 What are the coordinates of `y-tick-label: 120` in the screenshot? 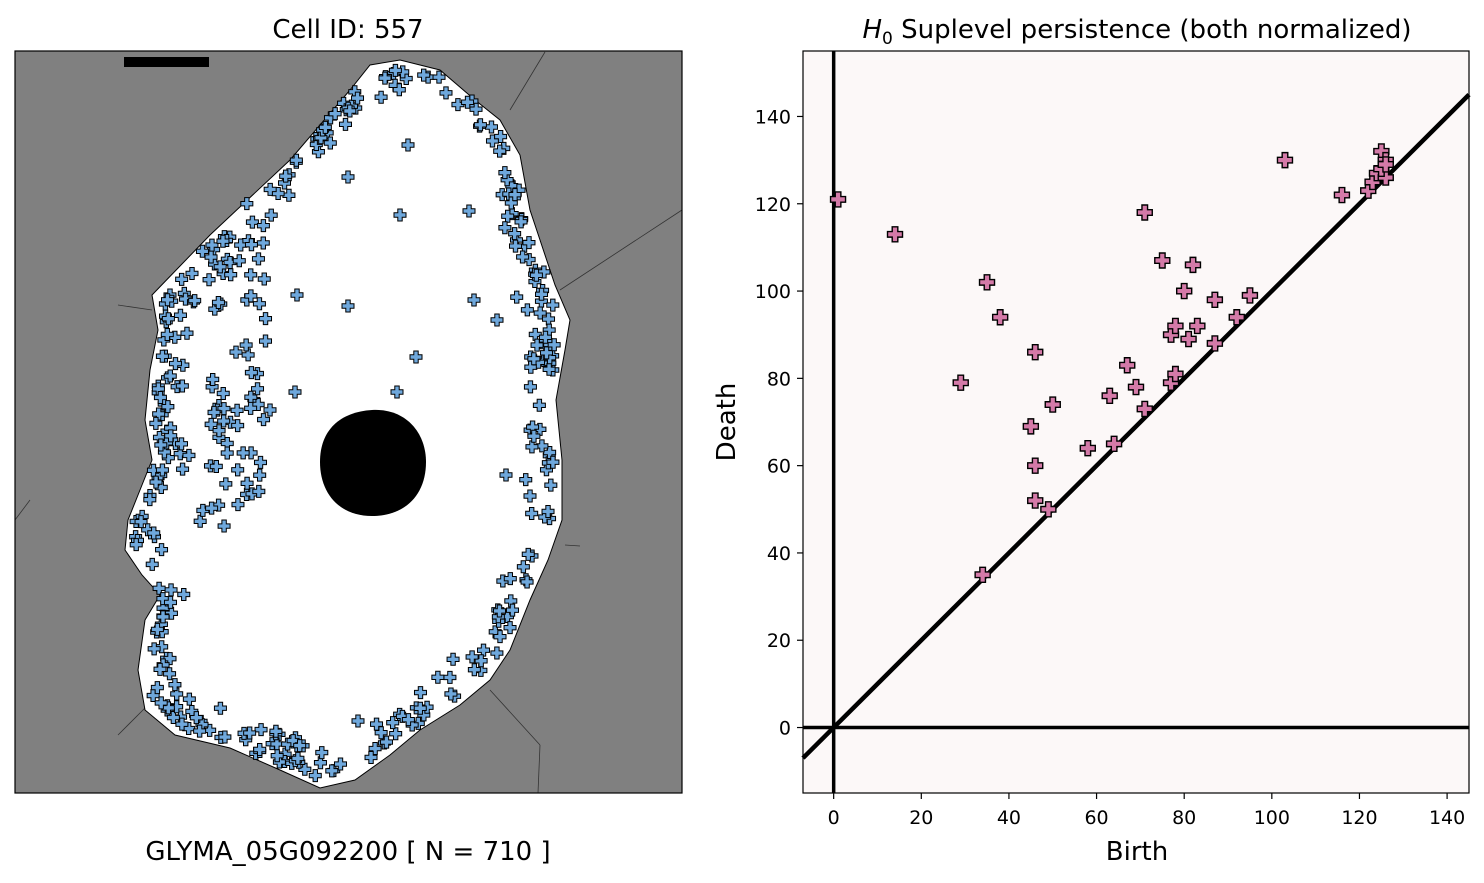 It's located at (773, 205).